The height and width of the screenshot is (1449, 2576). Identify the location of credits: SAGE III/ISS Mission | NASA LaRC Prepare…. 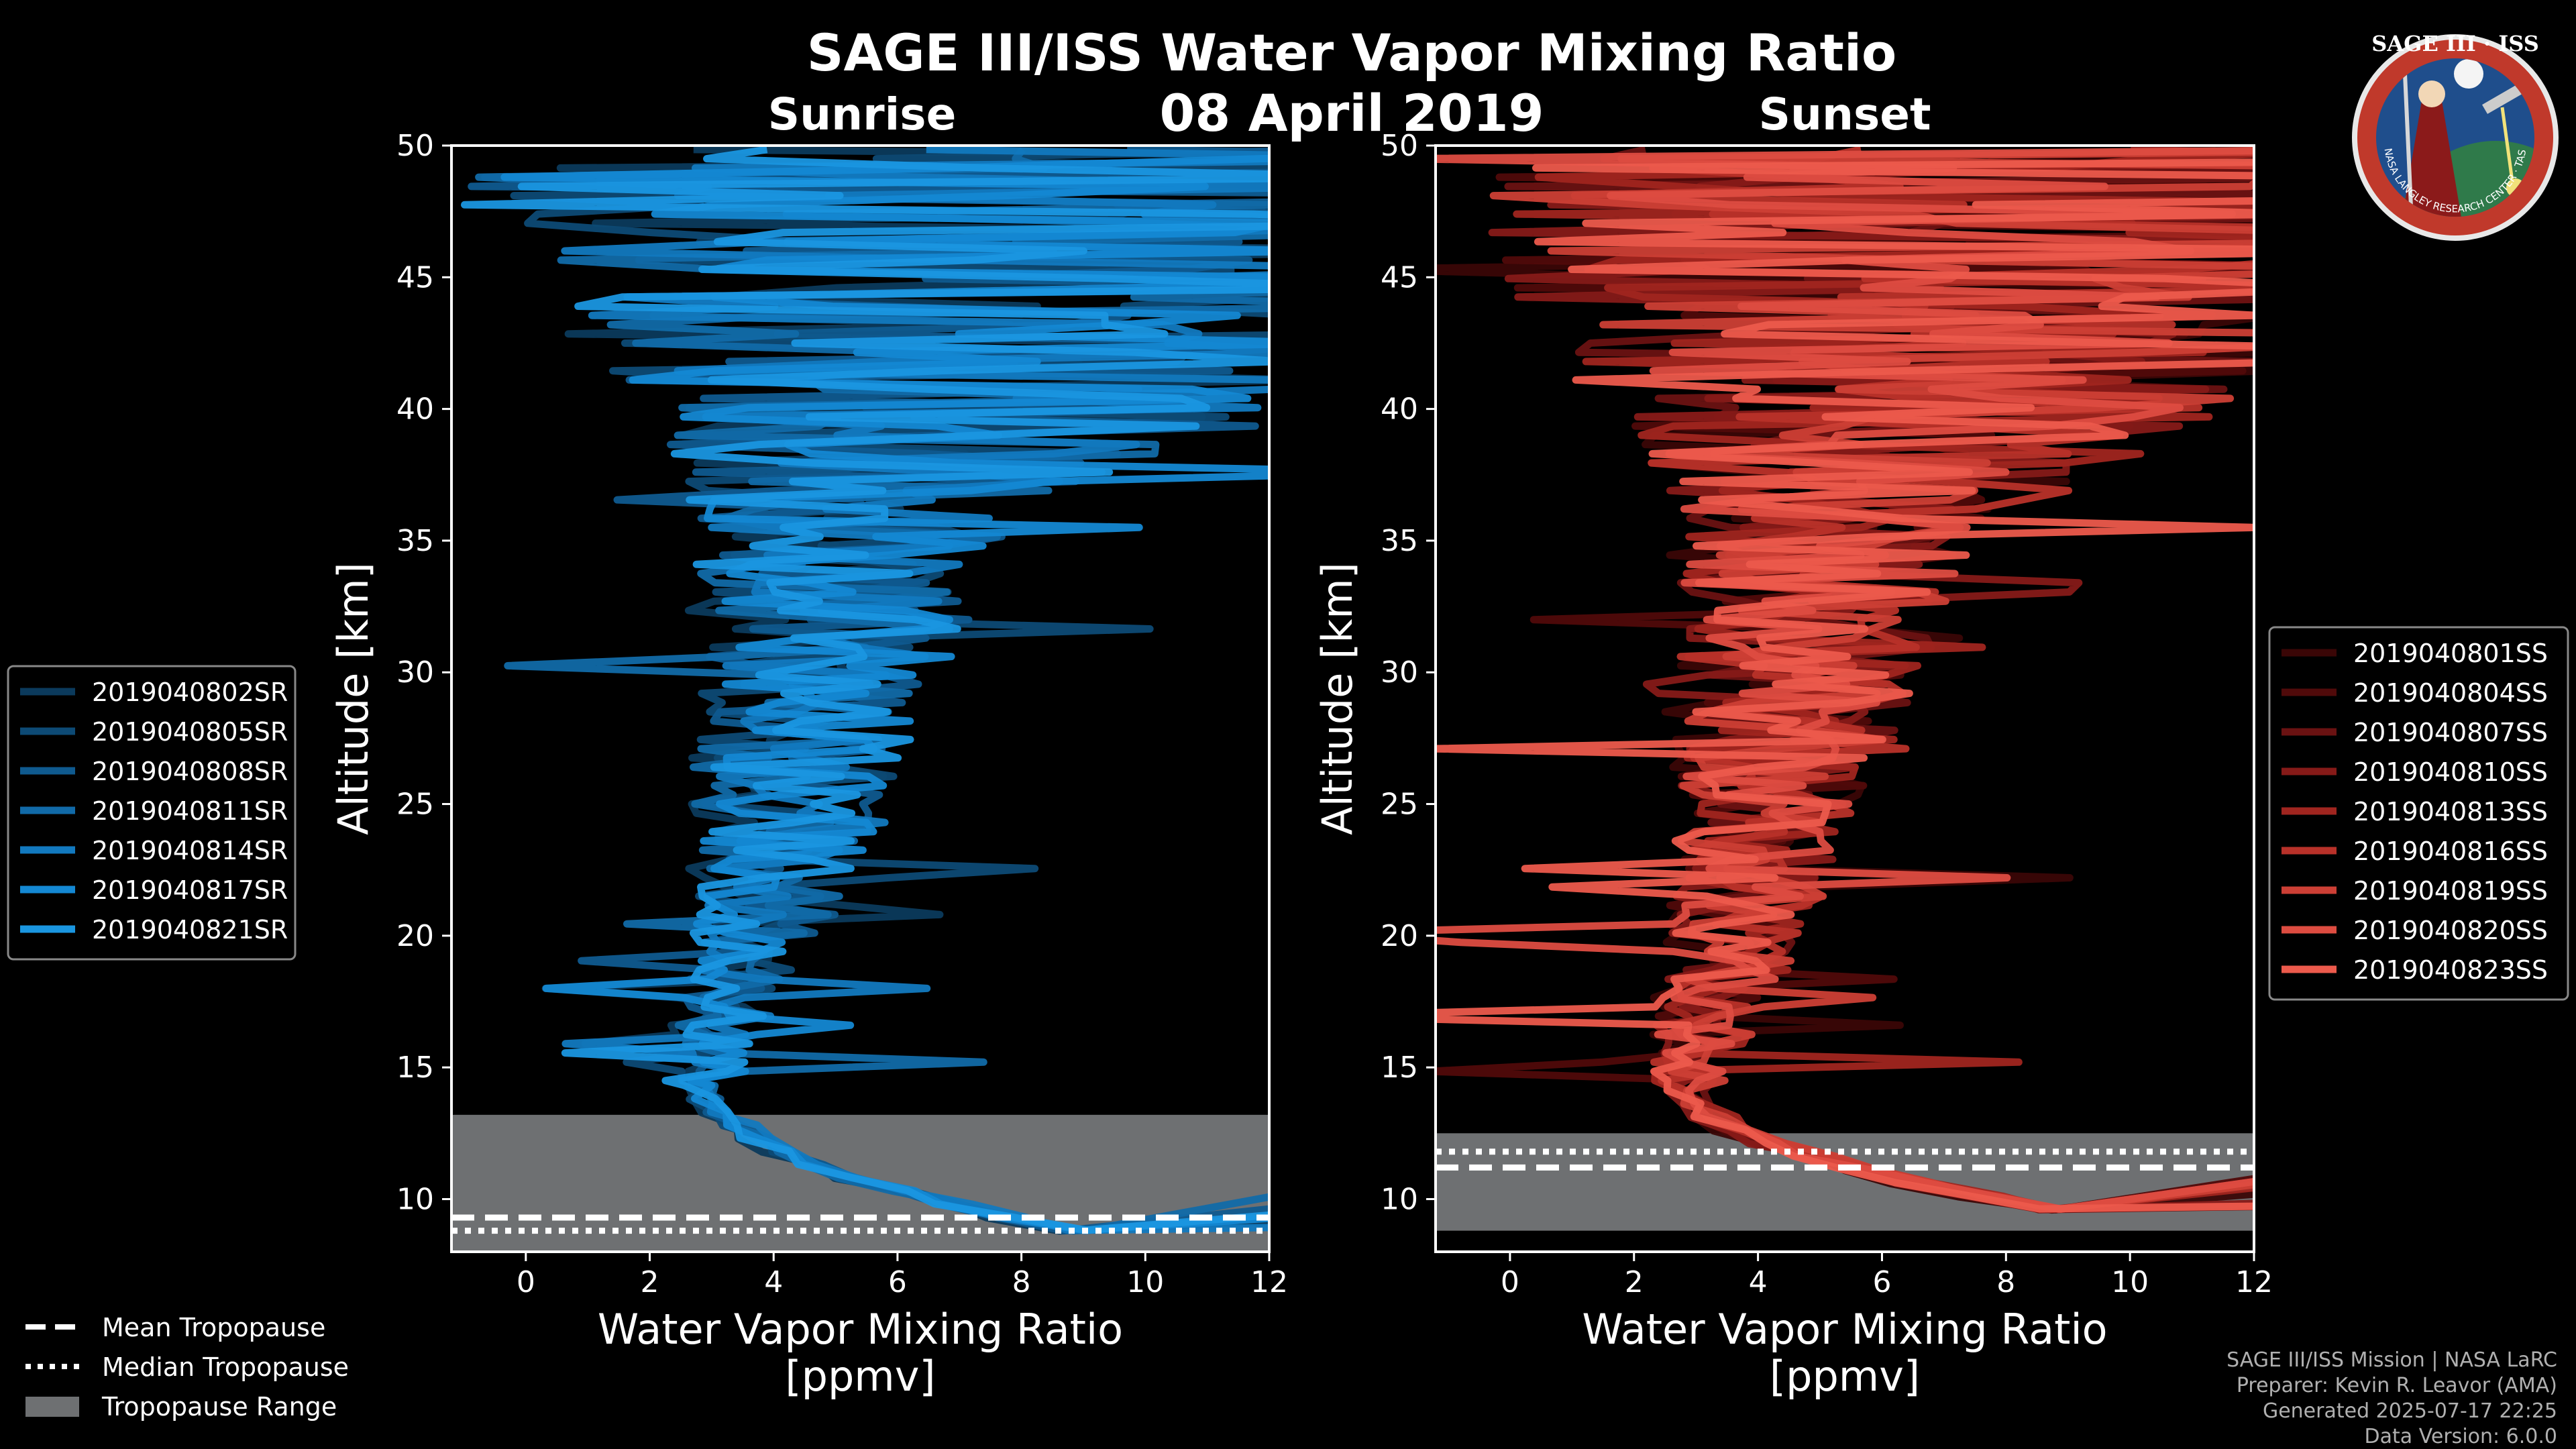
(2391, 1398).